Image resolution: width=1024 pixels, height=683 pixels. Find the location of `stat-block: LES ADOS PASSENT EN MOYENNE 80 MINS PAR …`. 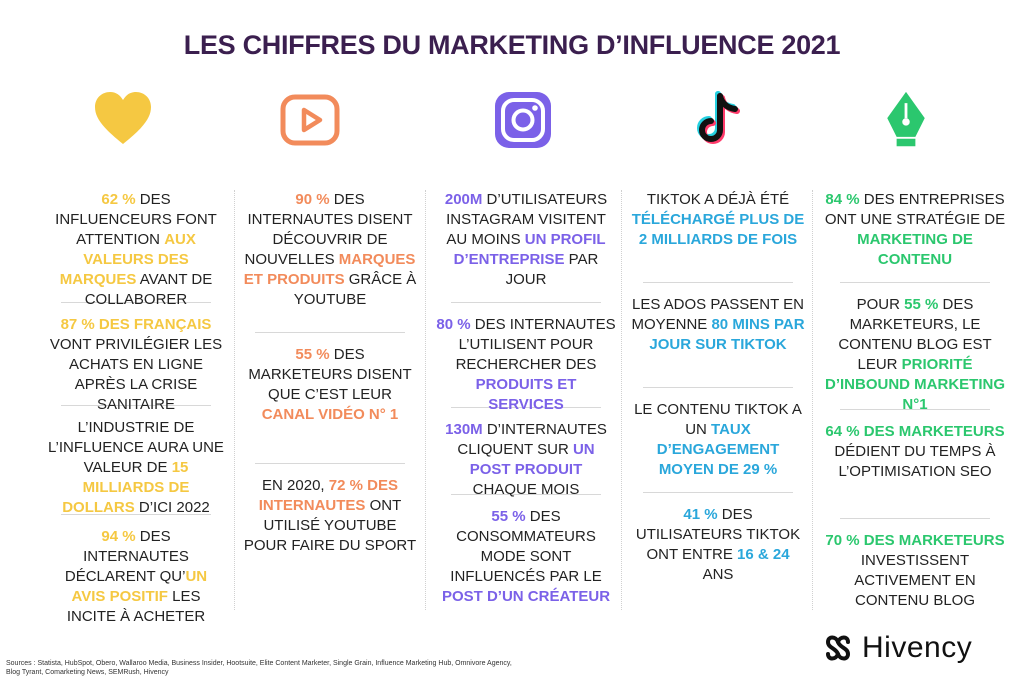

stat-block: LES ADOS PASSENT EN MOYENNE 80 MINS PAR … is located at coordinates (718, 324).